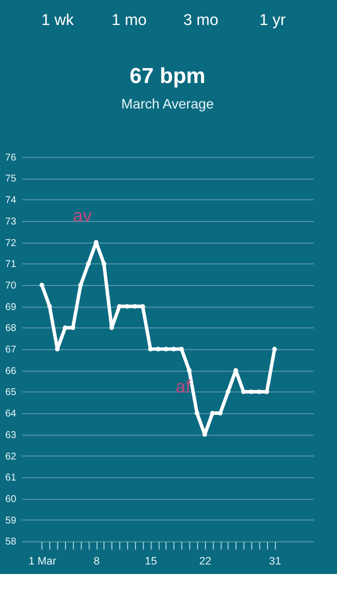 The height and width of the screenshot is (600, 337). I want to click on y-tick-label: 70, so click(11, 286).